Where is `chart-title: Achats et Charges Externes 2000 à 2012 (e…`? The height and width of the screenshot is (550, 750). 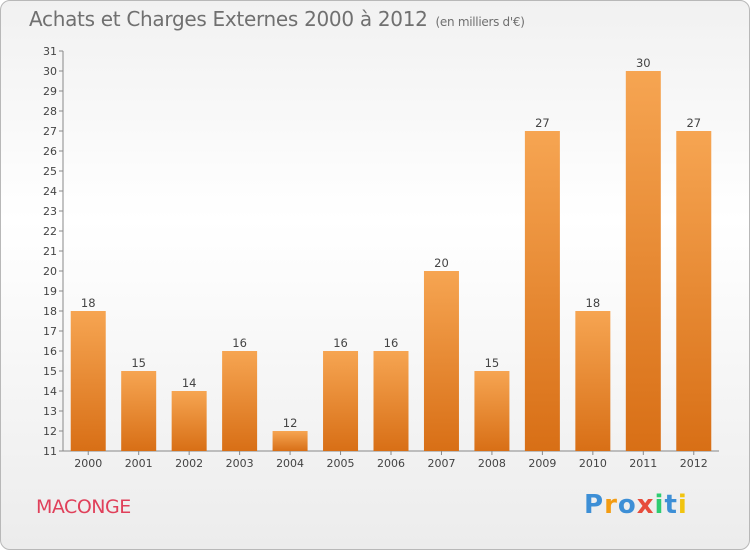
chart-title: Achats et Charges Externes 2000 à 2012 (e… is located at coordinates (277, 19).